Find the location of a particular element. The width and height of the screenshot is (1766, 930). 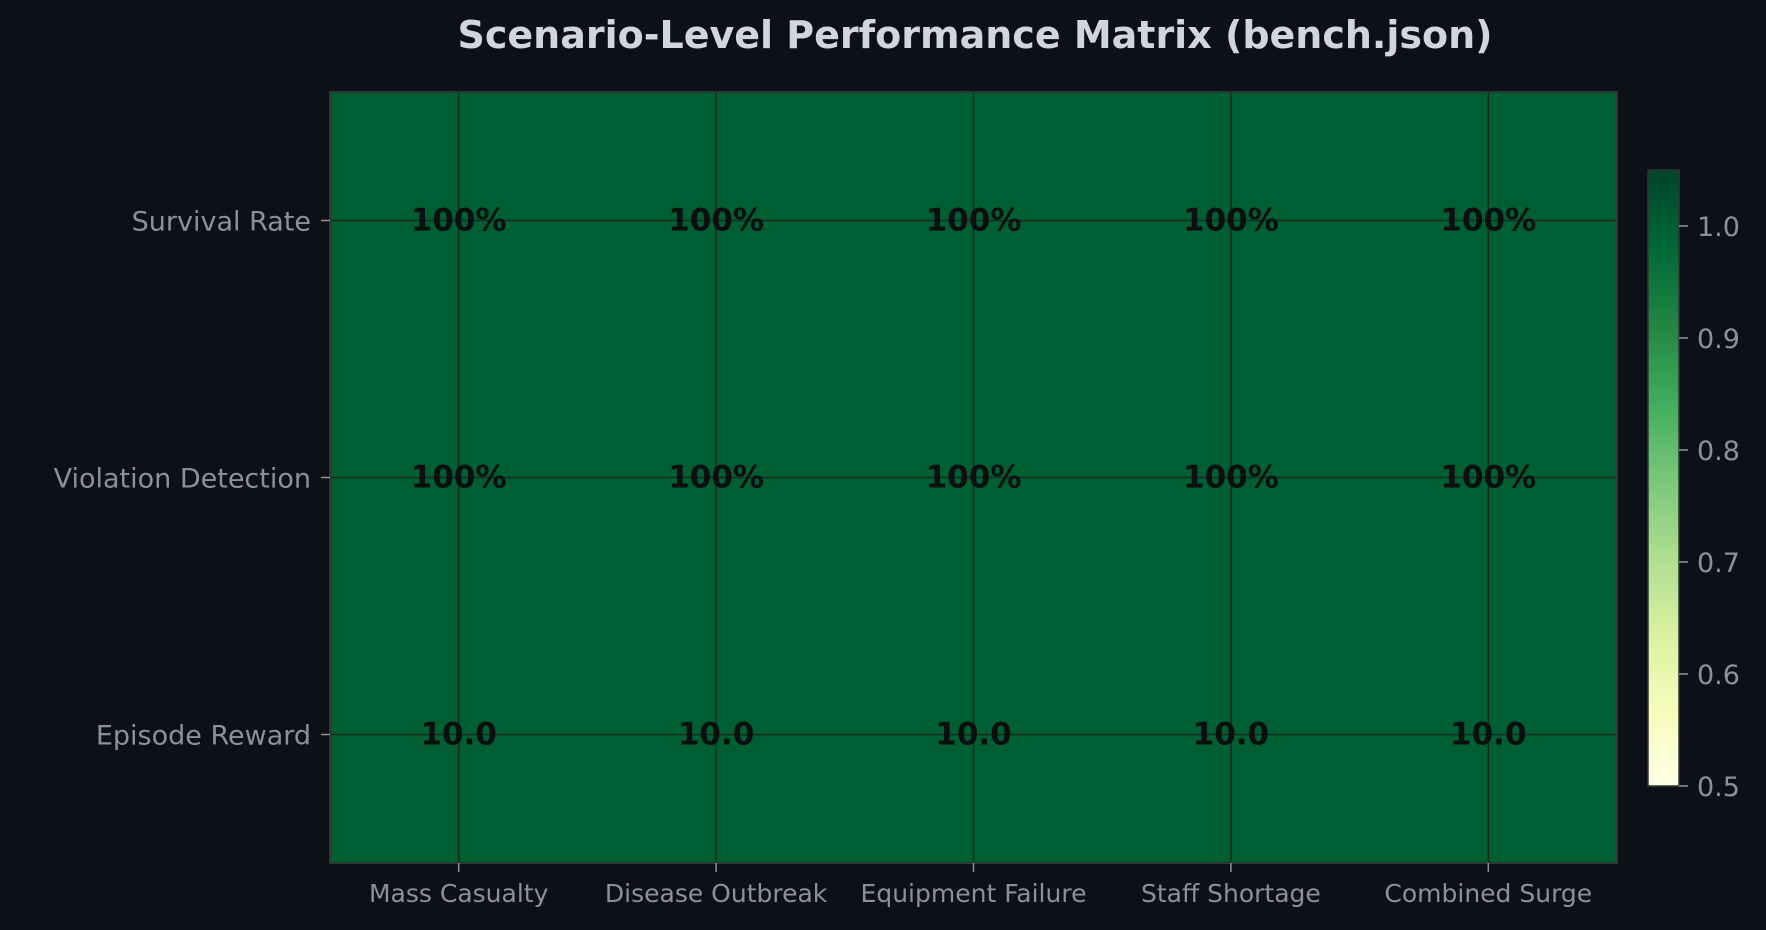

x-tick-label: Staff Shortage is located at coordinates (1231, 893).